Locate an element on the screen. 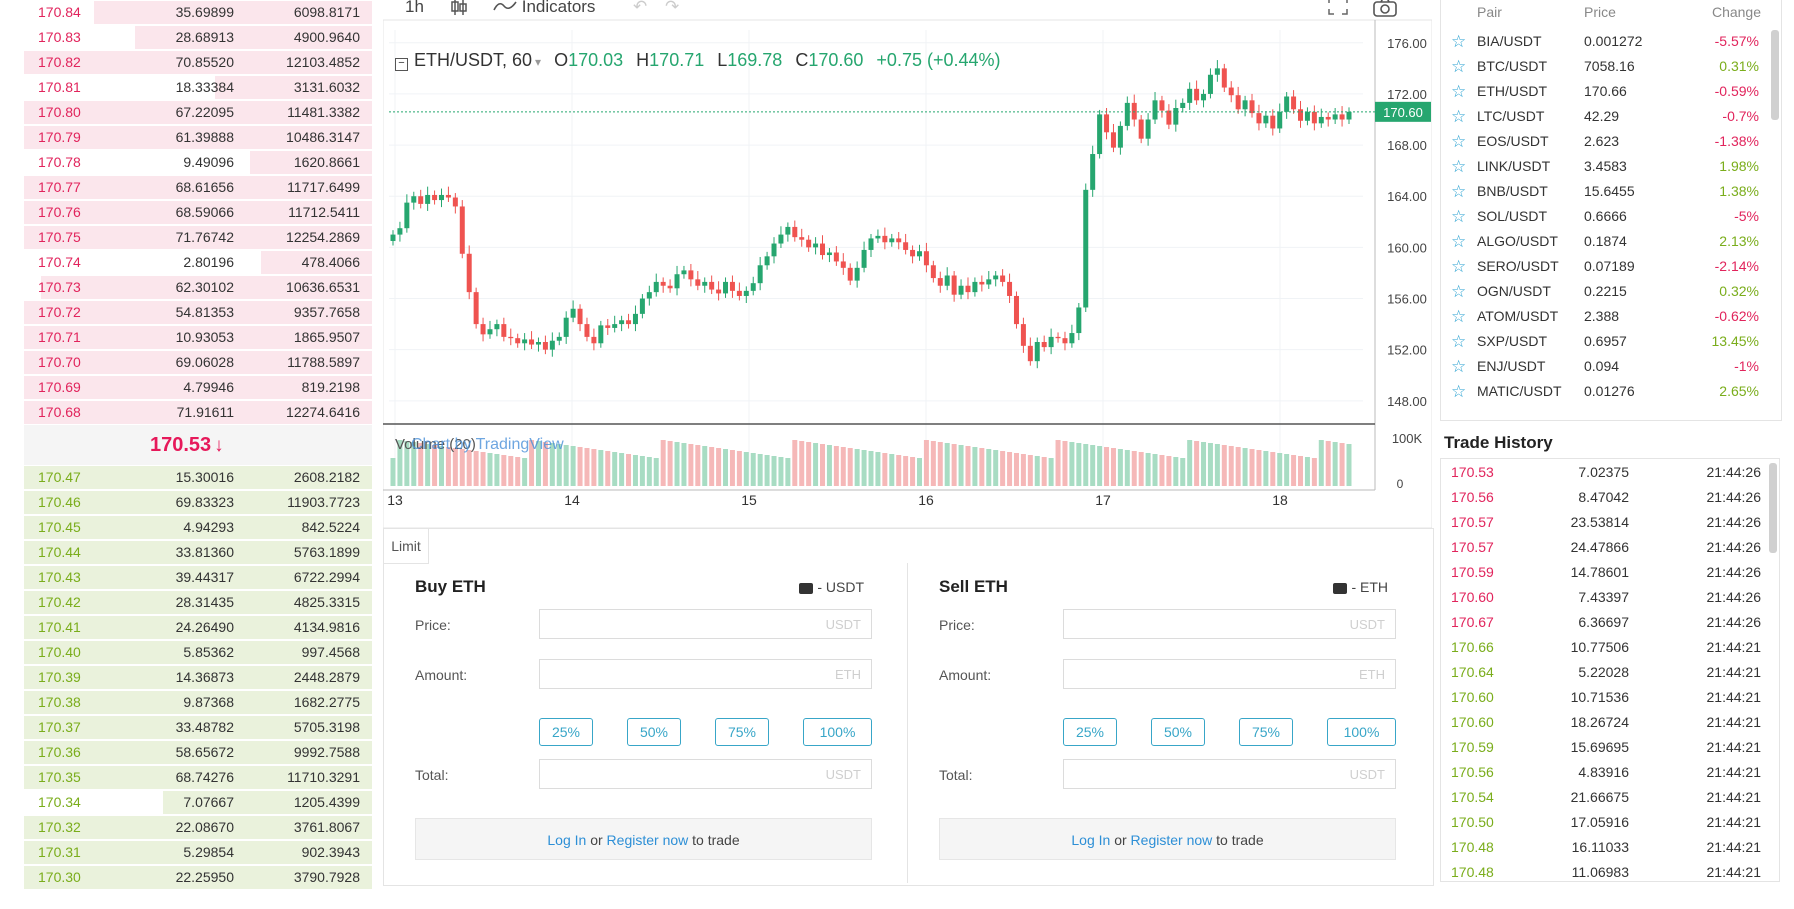 This screenshot has height=909, width=1794. order-book-ask-row: 170.81 18.33384 3131.6032 is located at coordinates (198, 87).